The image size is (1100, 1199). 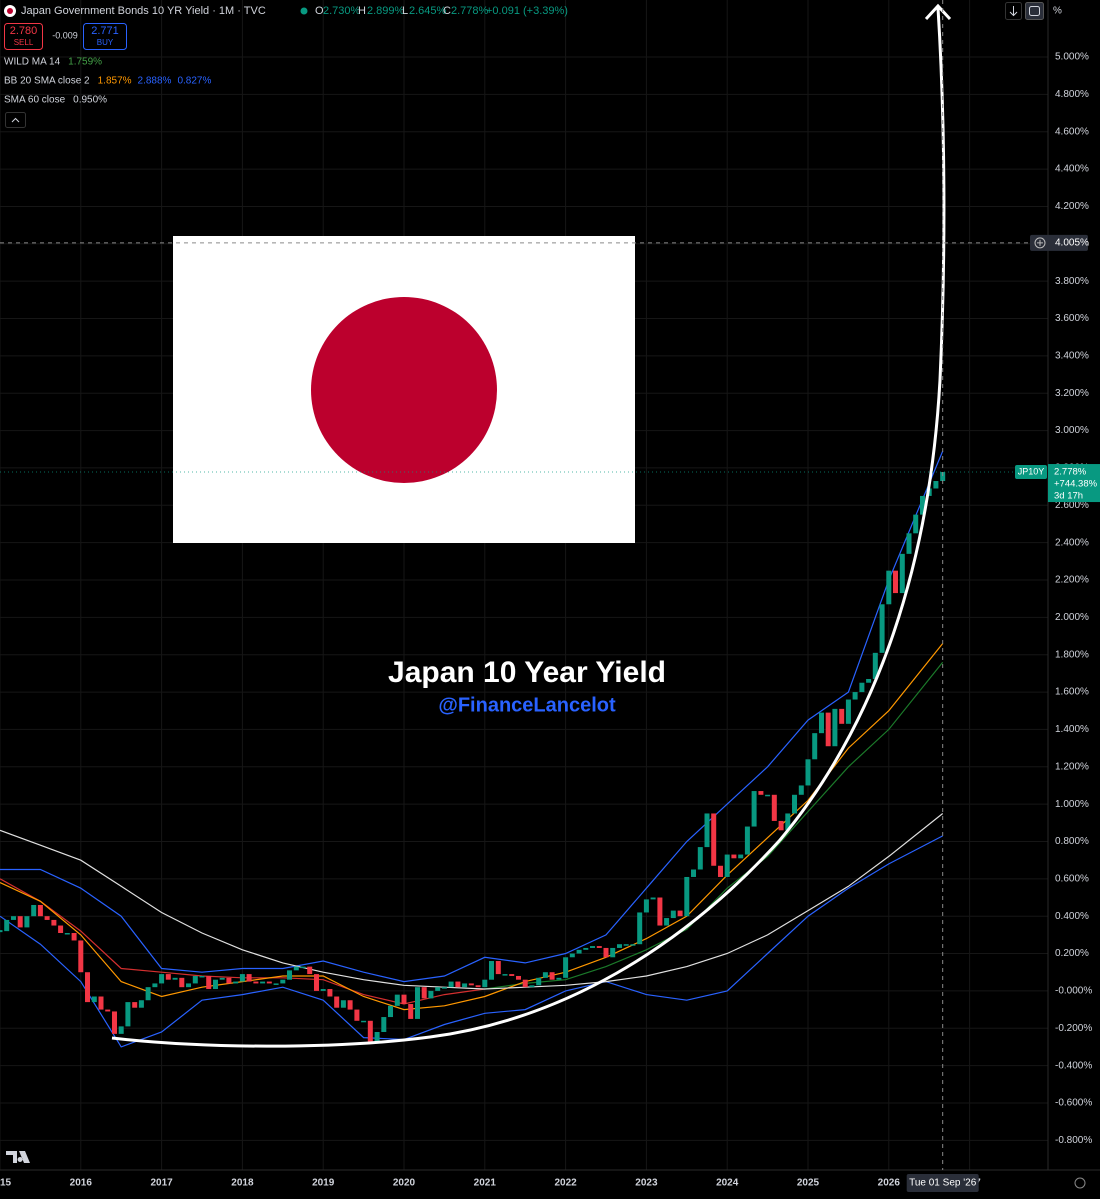 I want to click on annotation-title: Japan 10 Year Yield, so click(x=527, y=672).